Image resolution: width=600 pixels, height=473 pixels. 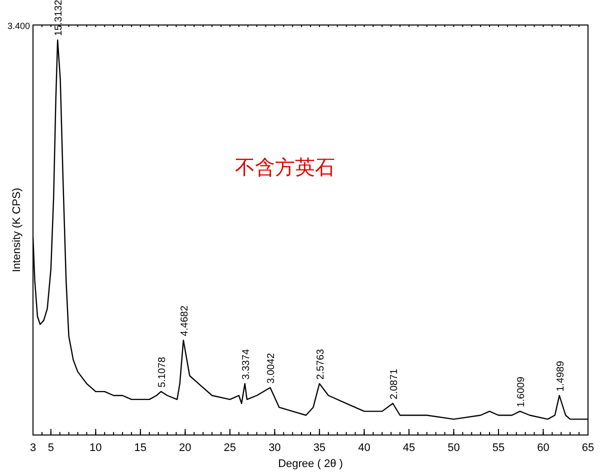 What do you see at coordinates (319, 448) in the screenshot?
I see `x-tick-label: 35` at bounding box center [319, 448].